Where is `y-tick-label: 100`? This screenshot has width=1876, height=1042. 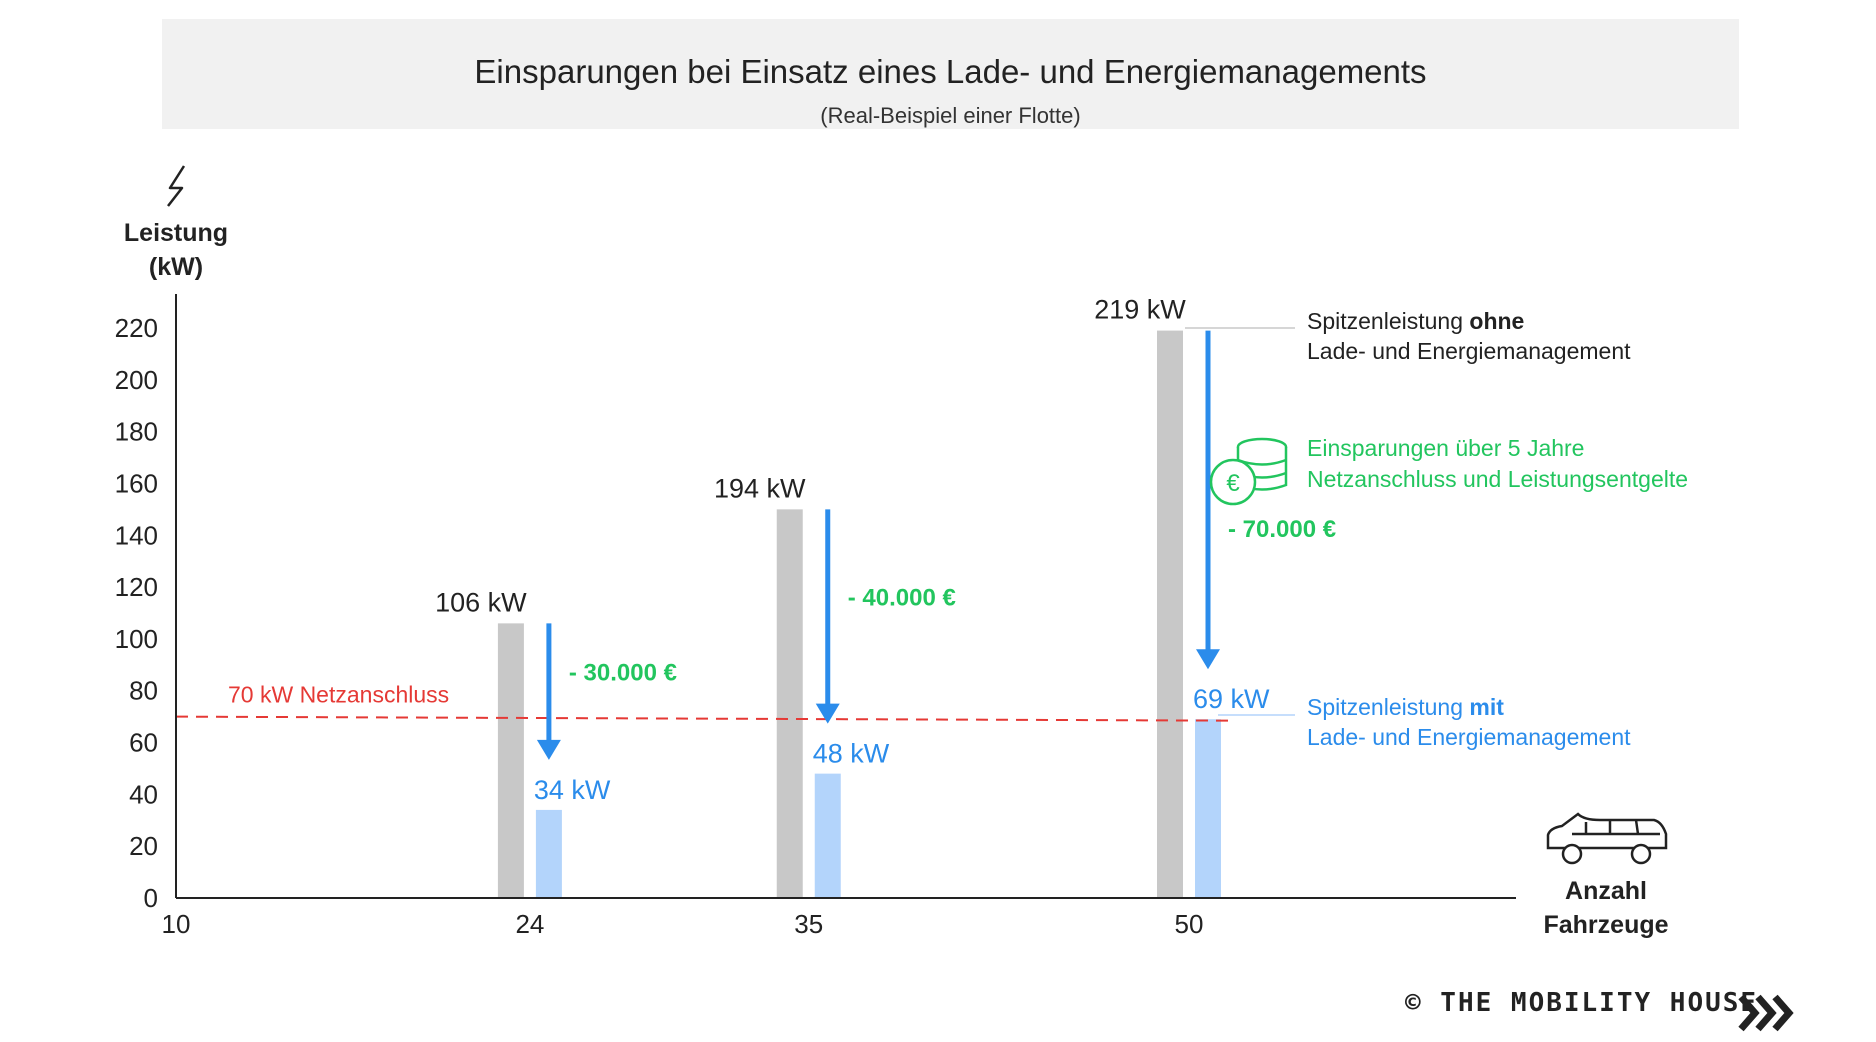
y-tick-label: 100 is located at coordinates (136, 639).